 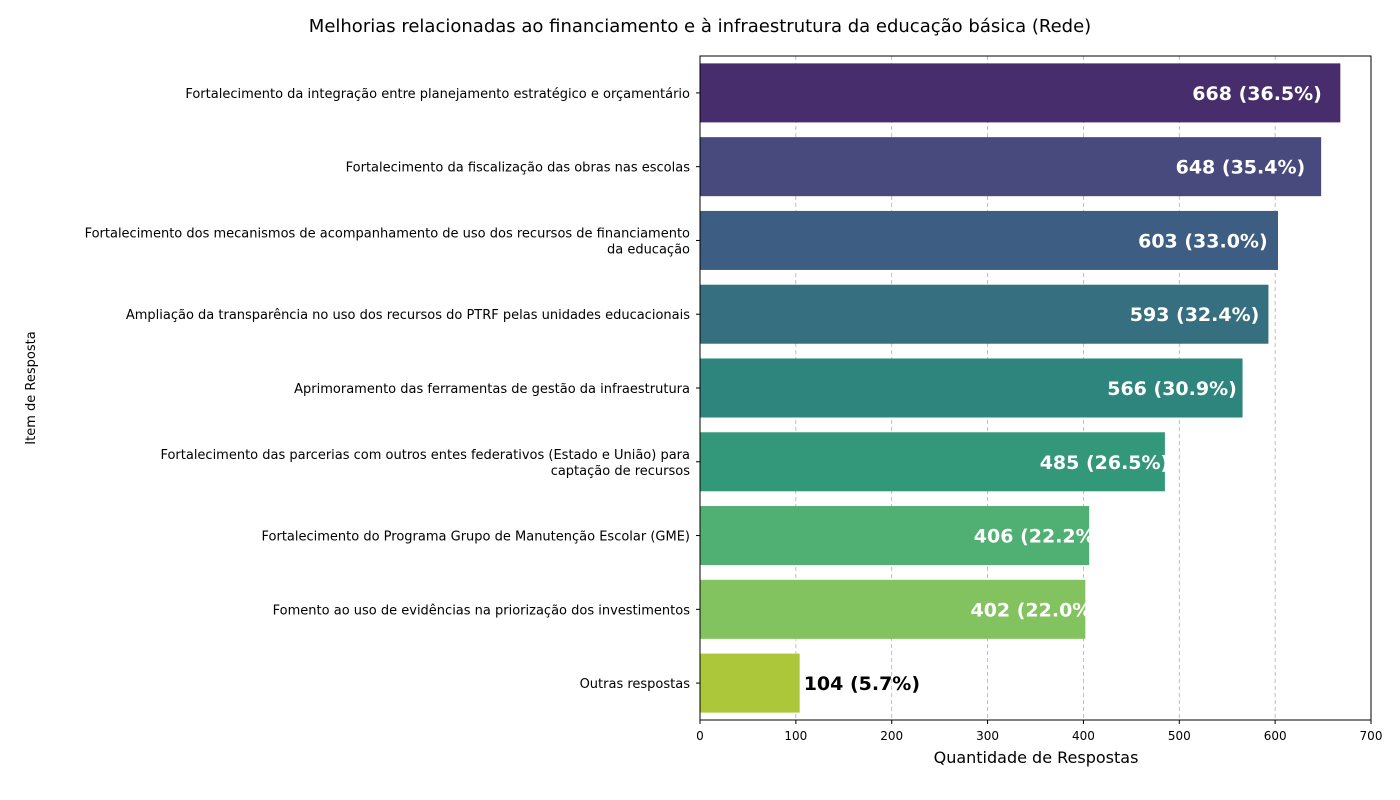 I want to click on x-tick-label: 300, so click(x=987, y=736).